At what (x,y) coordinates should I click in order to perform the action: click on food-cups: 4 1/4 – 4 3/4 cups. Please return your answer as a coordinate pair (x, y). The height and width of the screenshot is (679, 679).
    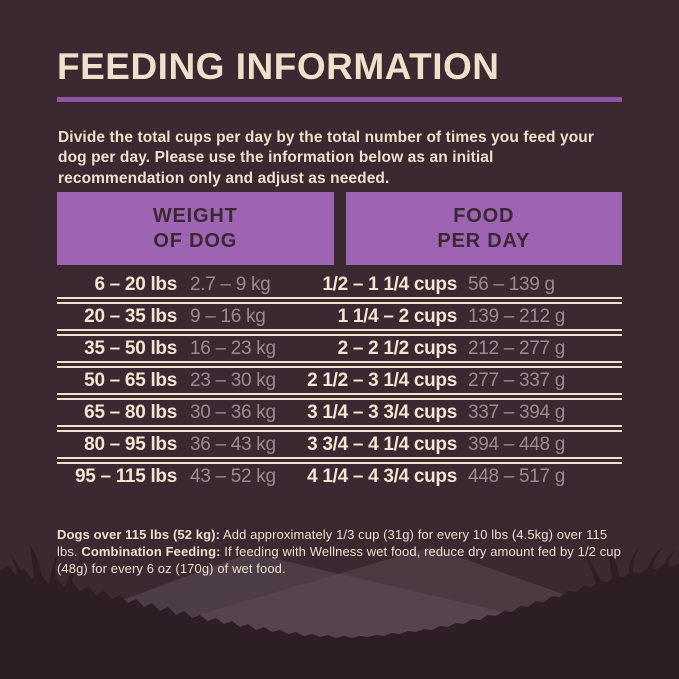
    Looking at the image, I should click on (382, 476).